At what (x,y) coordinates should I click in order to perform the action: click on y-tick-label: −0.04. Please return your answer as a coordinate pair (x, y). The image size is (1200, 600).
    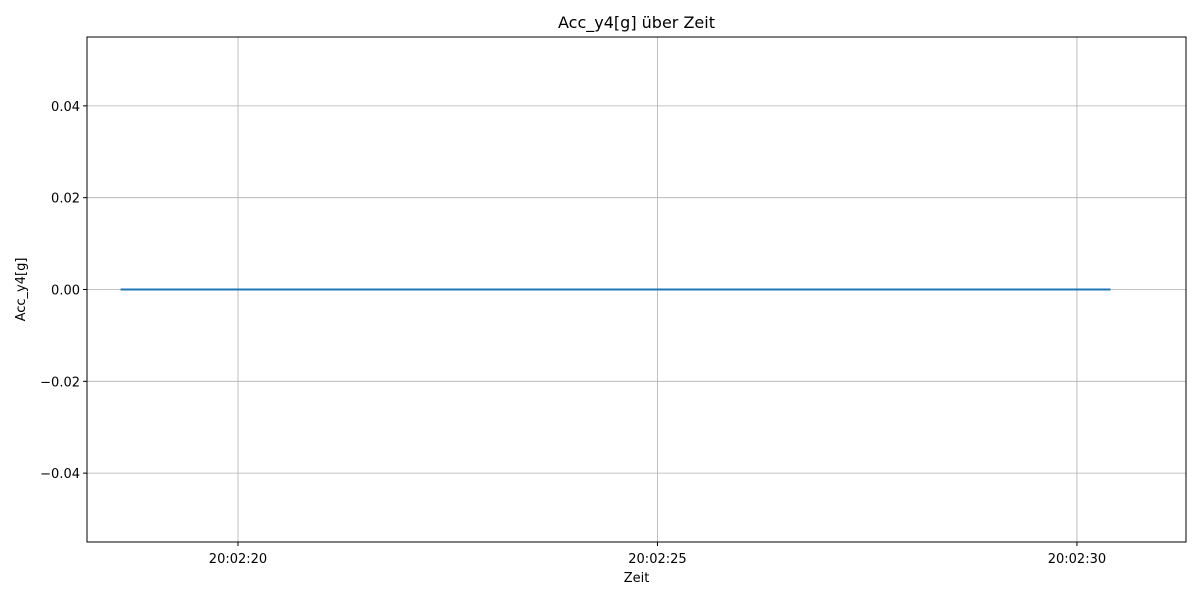
    Looking at the image, I should click on (60, 474).